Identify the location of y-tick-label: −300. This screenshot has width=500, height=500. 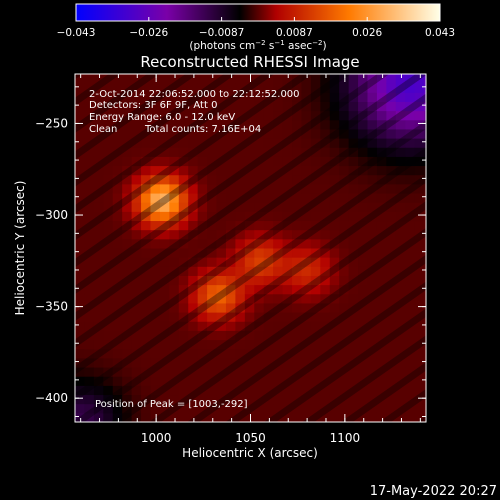
(51, 215).